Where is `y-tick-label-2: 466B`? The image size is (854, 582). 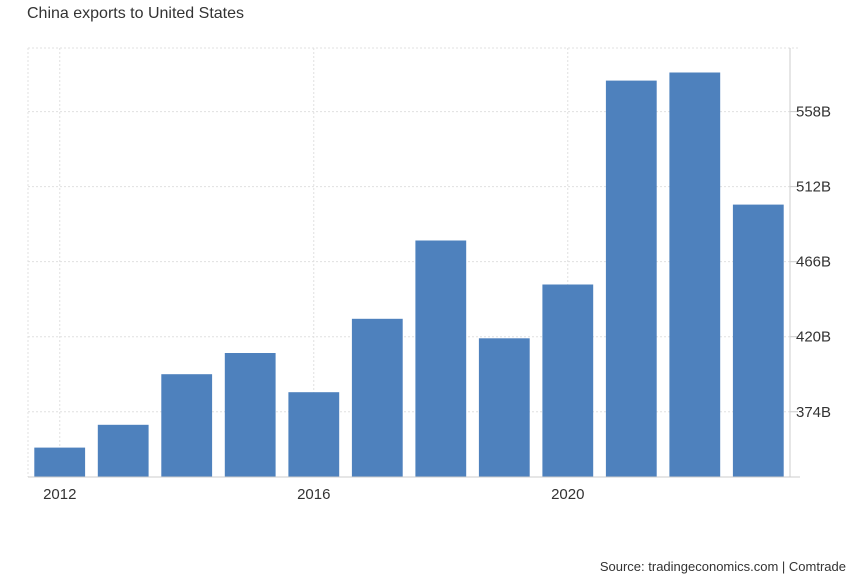
y-tick-label-2: 466B is located at coordinates (813, 262).